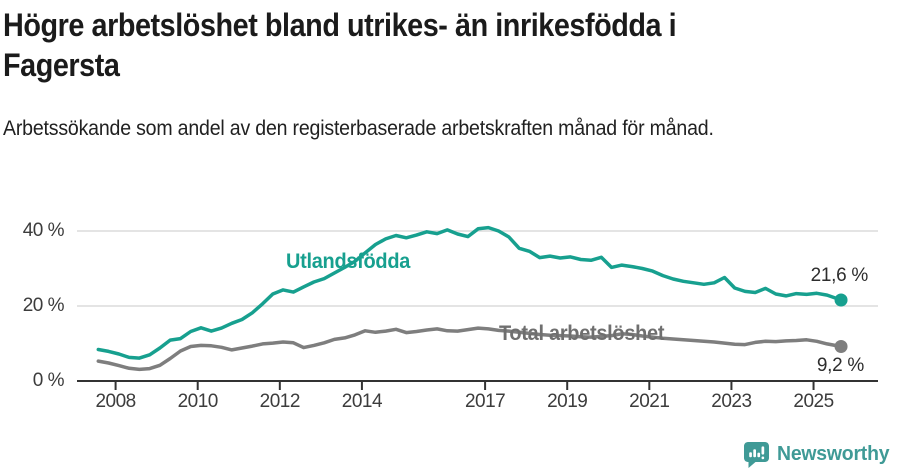  What do you see at coordinates (756, 454) in the screenshot?
I see `newsworthy-logo-icon` at bounding box center [756, 454].